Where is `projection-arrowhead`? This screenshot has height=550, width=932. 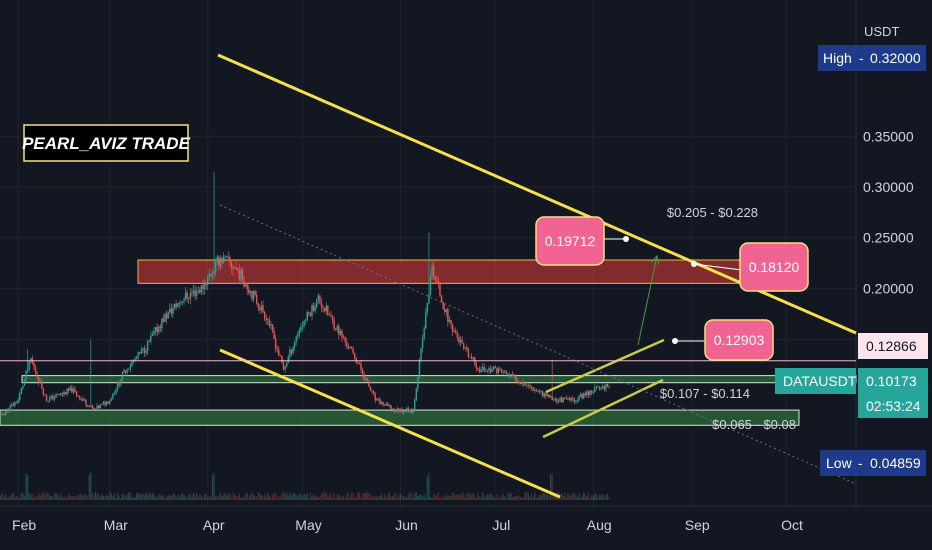
projection-arrowhead is located at coordinates (655, 260).